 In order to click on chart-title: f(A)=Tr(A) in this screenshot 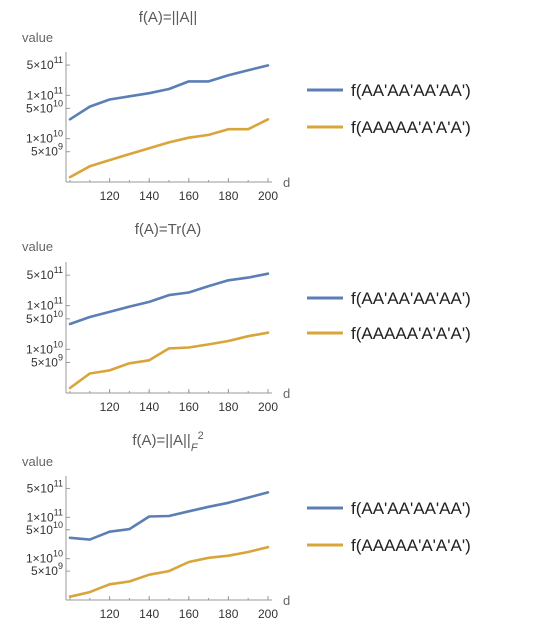, I will do `click(168, 229)`.